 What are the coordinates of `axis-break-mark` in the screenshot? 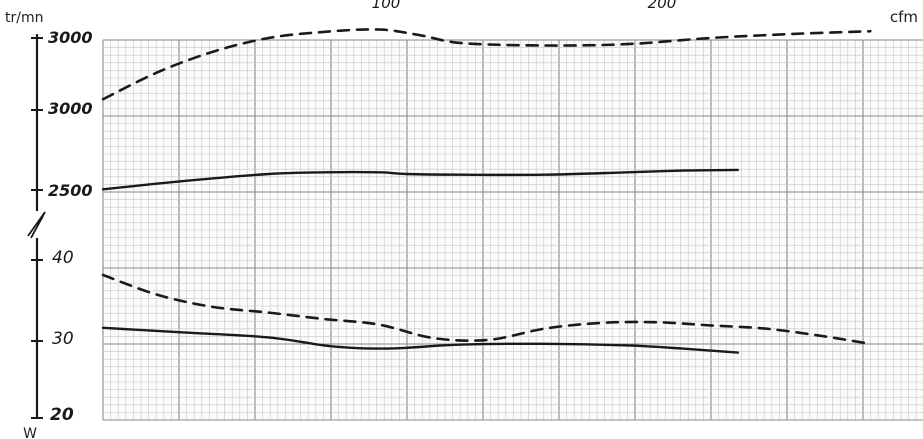 It's located at (36, 225).